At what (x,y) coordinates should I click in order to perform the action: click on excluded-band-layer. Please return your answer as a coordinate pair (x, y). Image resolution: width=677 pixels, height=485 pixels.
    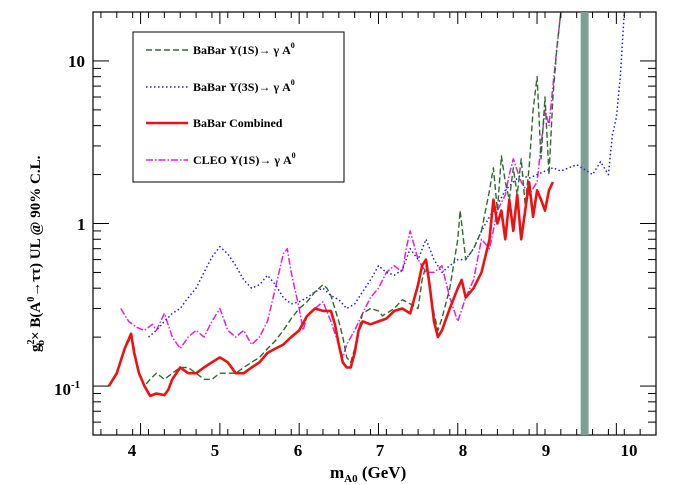
    Looking at the image, I should click on (584, 223).